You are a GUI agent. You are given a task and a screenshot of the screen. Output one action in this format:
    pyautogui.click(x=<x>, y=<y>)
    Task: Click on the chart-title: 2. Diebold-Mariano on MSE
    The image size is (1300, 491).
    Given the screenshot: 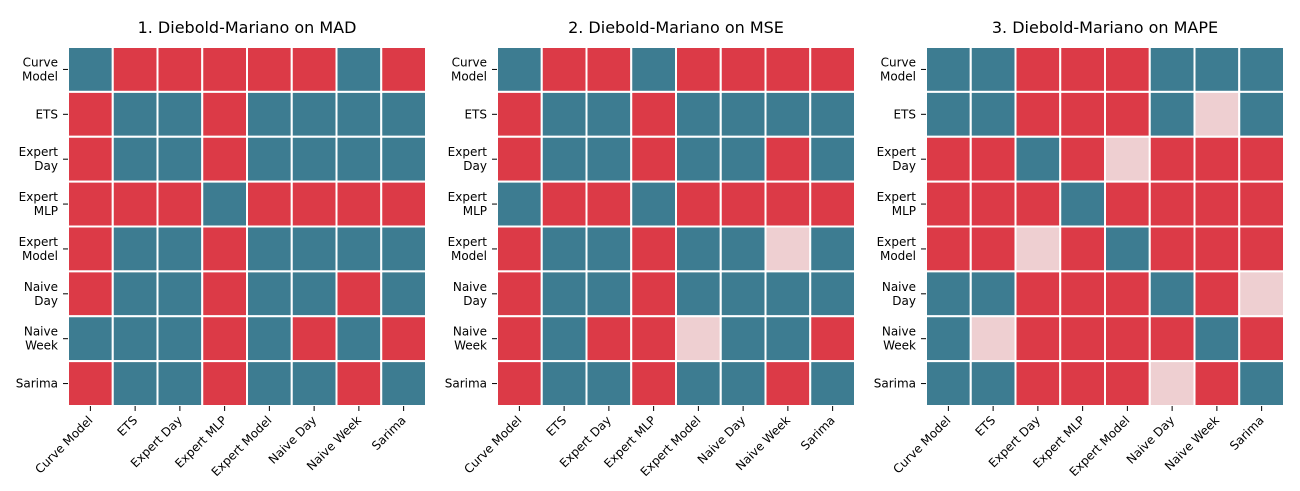 What is the action you would take?
    pyautogui.click(x=676, y=27)
    